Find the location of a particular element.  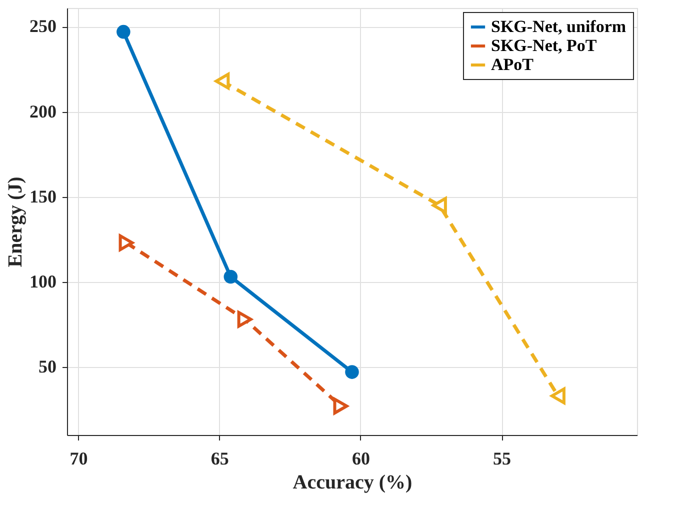

legend-label: SKG-Net, uniform is located at coordinates (558, 26).